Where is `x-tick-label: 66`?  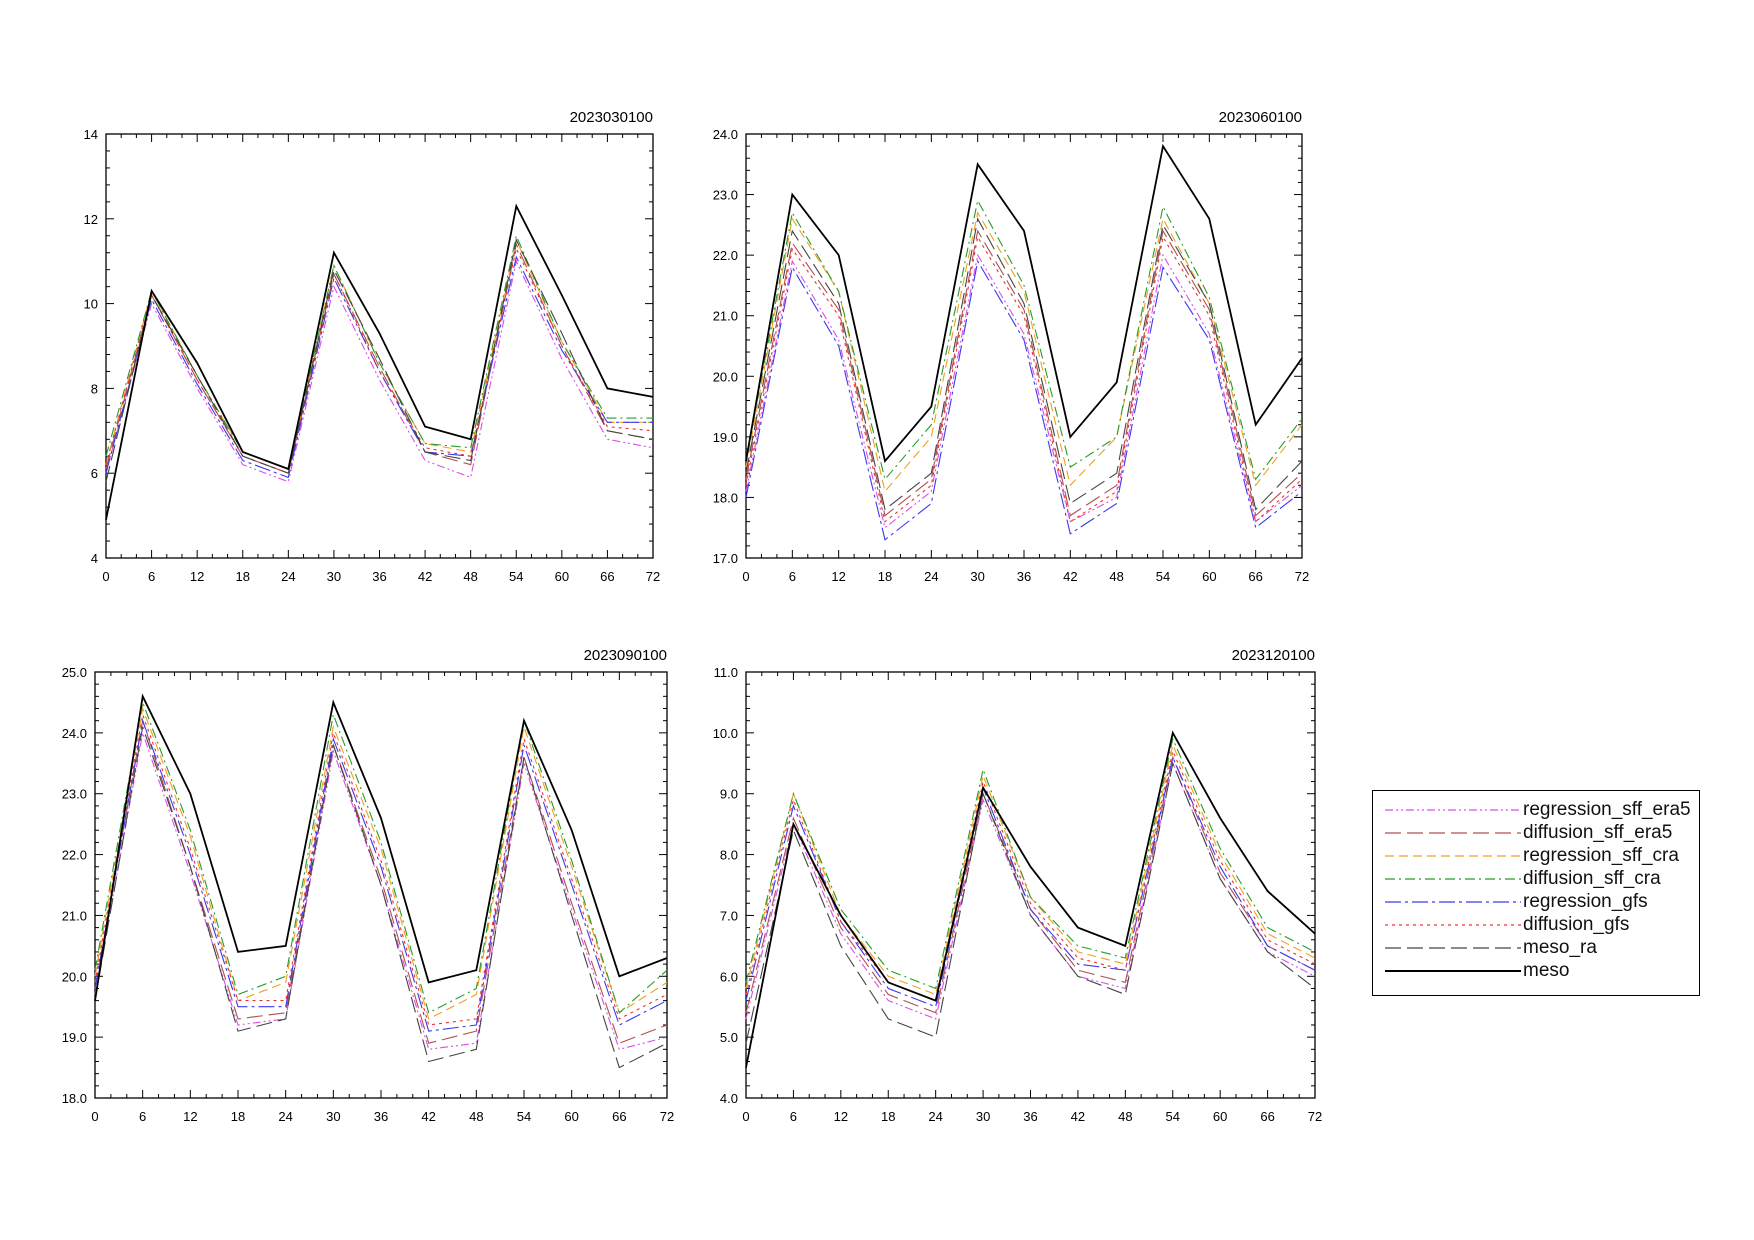 x-tick-label: 66 is located at coordinates (1267, 1116).